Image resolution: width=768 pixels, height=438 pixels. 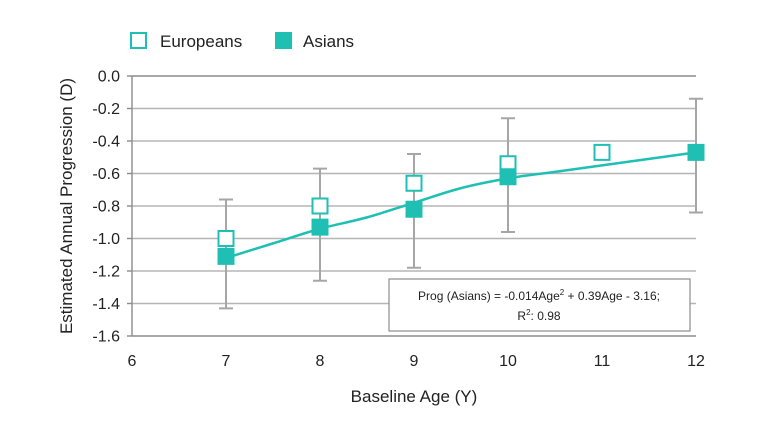 What do you see at coordinates (283, 40) in the screenshot?
I see `legend-marker-asians` at bounding box center [283, 40].